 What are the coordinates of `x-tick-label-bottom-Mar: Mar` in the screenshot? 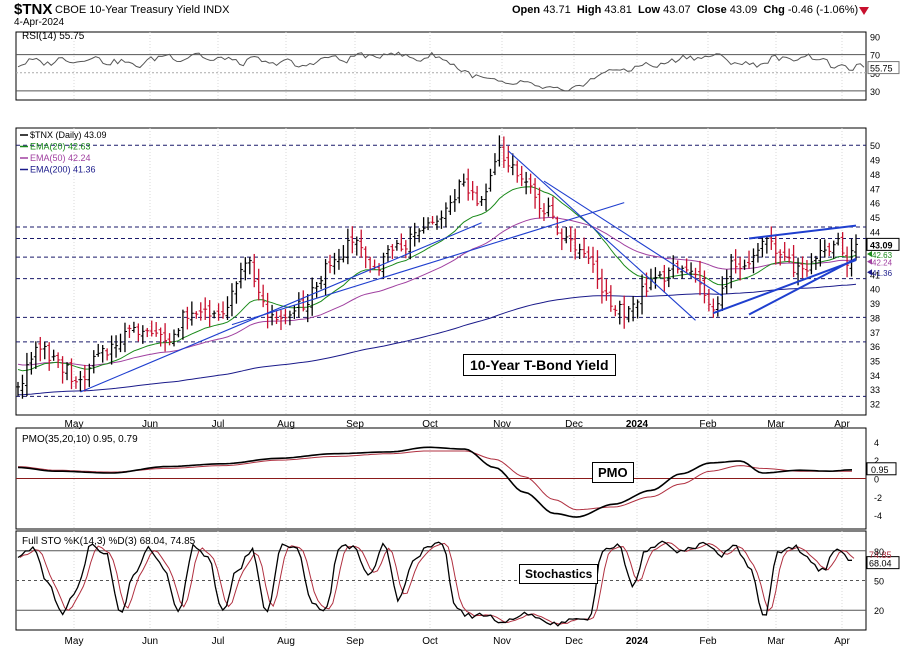 It's located at (776, 641).